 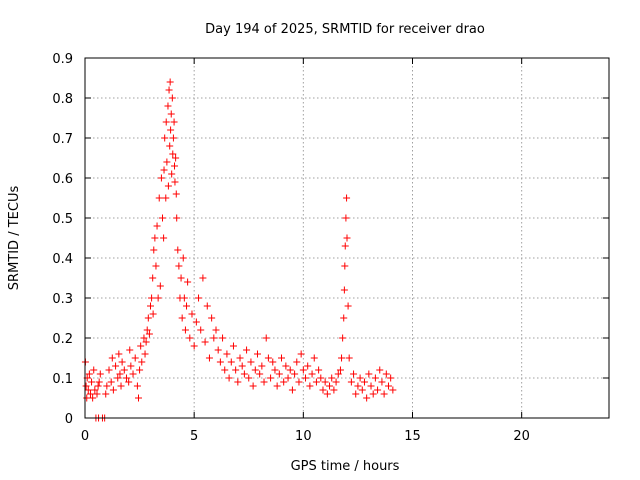 What do you see at coordinates (62, 379) in the screenshot?
I see `y-tick-label: 0.1` at bounding box center [62, 379].